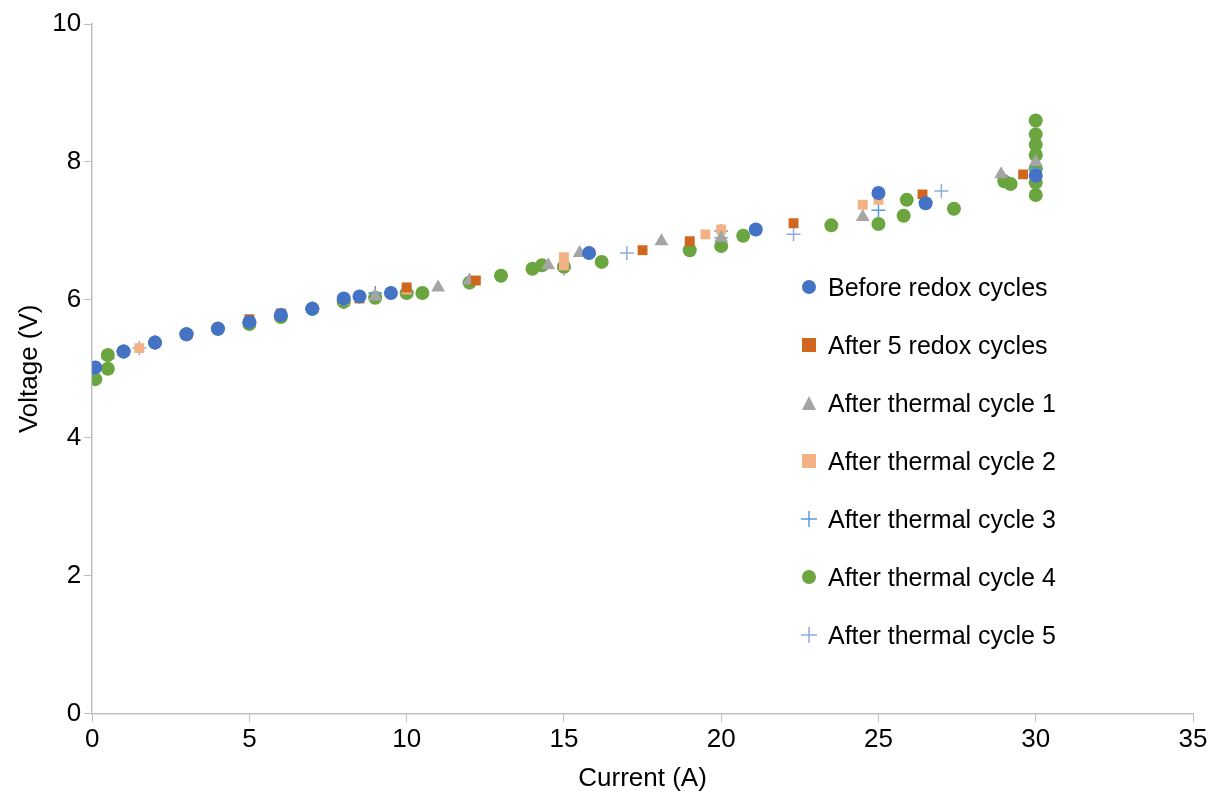 The image size is (1218, 802). Describe the element at coordinates (942, 577) in the screenshot. I see `legend-label: After thermal cycle 4` at that location.